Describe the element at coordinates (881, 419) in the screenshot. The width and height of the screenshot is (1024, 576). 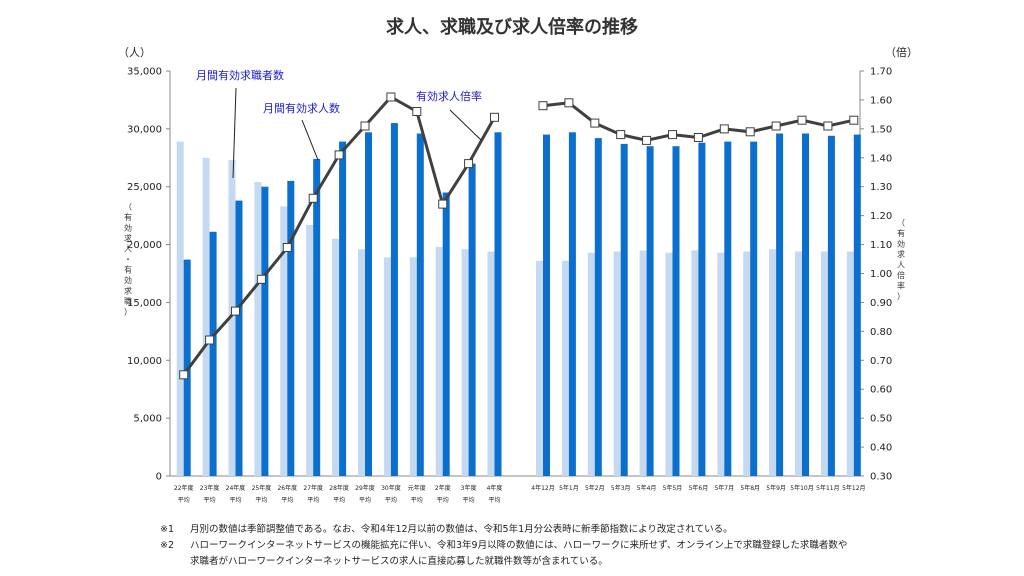
I see `right-tick-label: 0.50` at that location.